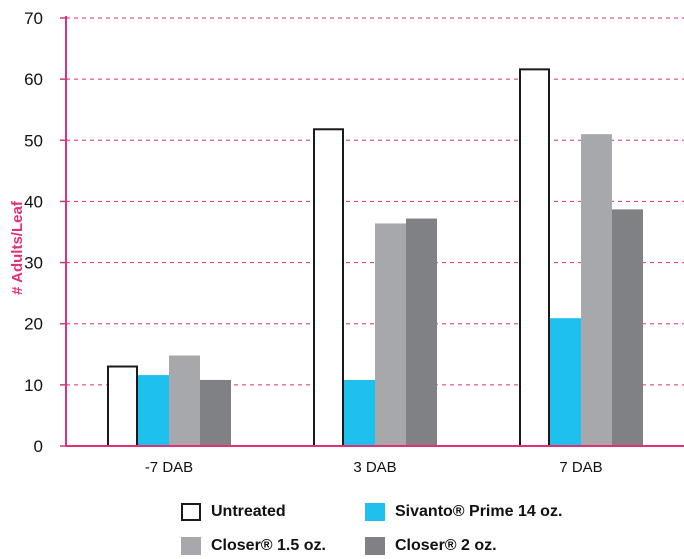  I want to click on x-category-label: 3 DAB, so click(374, 467).